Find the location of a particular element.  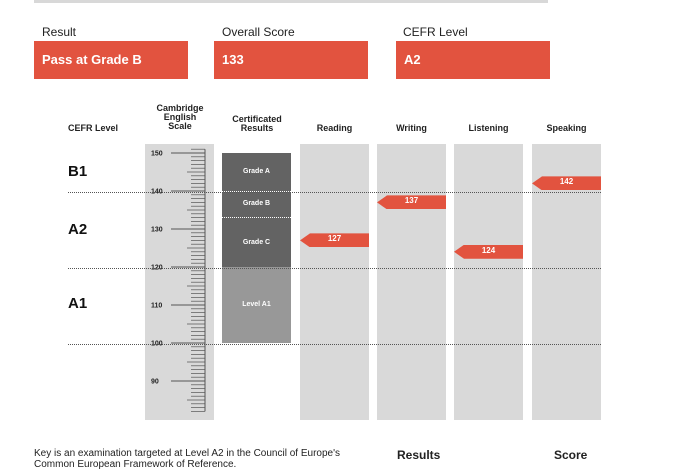

scale-header-line: Scale is located at coordinates (180, 126).